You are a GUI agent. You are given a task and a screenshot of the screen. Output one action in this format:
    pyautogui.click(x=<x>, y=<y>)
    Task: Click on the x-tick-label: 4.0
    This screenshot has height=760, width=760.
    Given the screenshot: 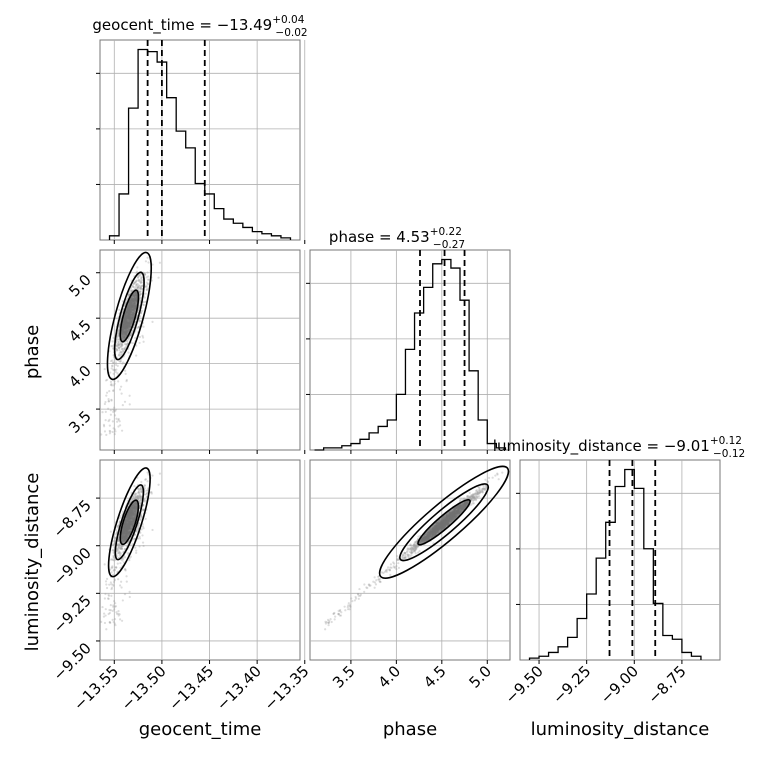 What is the action you would take?
    pyautogui.click(x=390, y=677)
    